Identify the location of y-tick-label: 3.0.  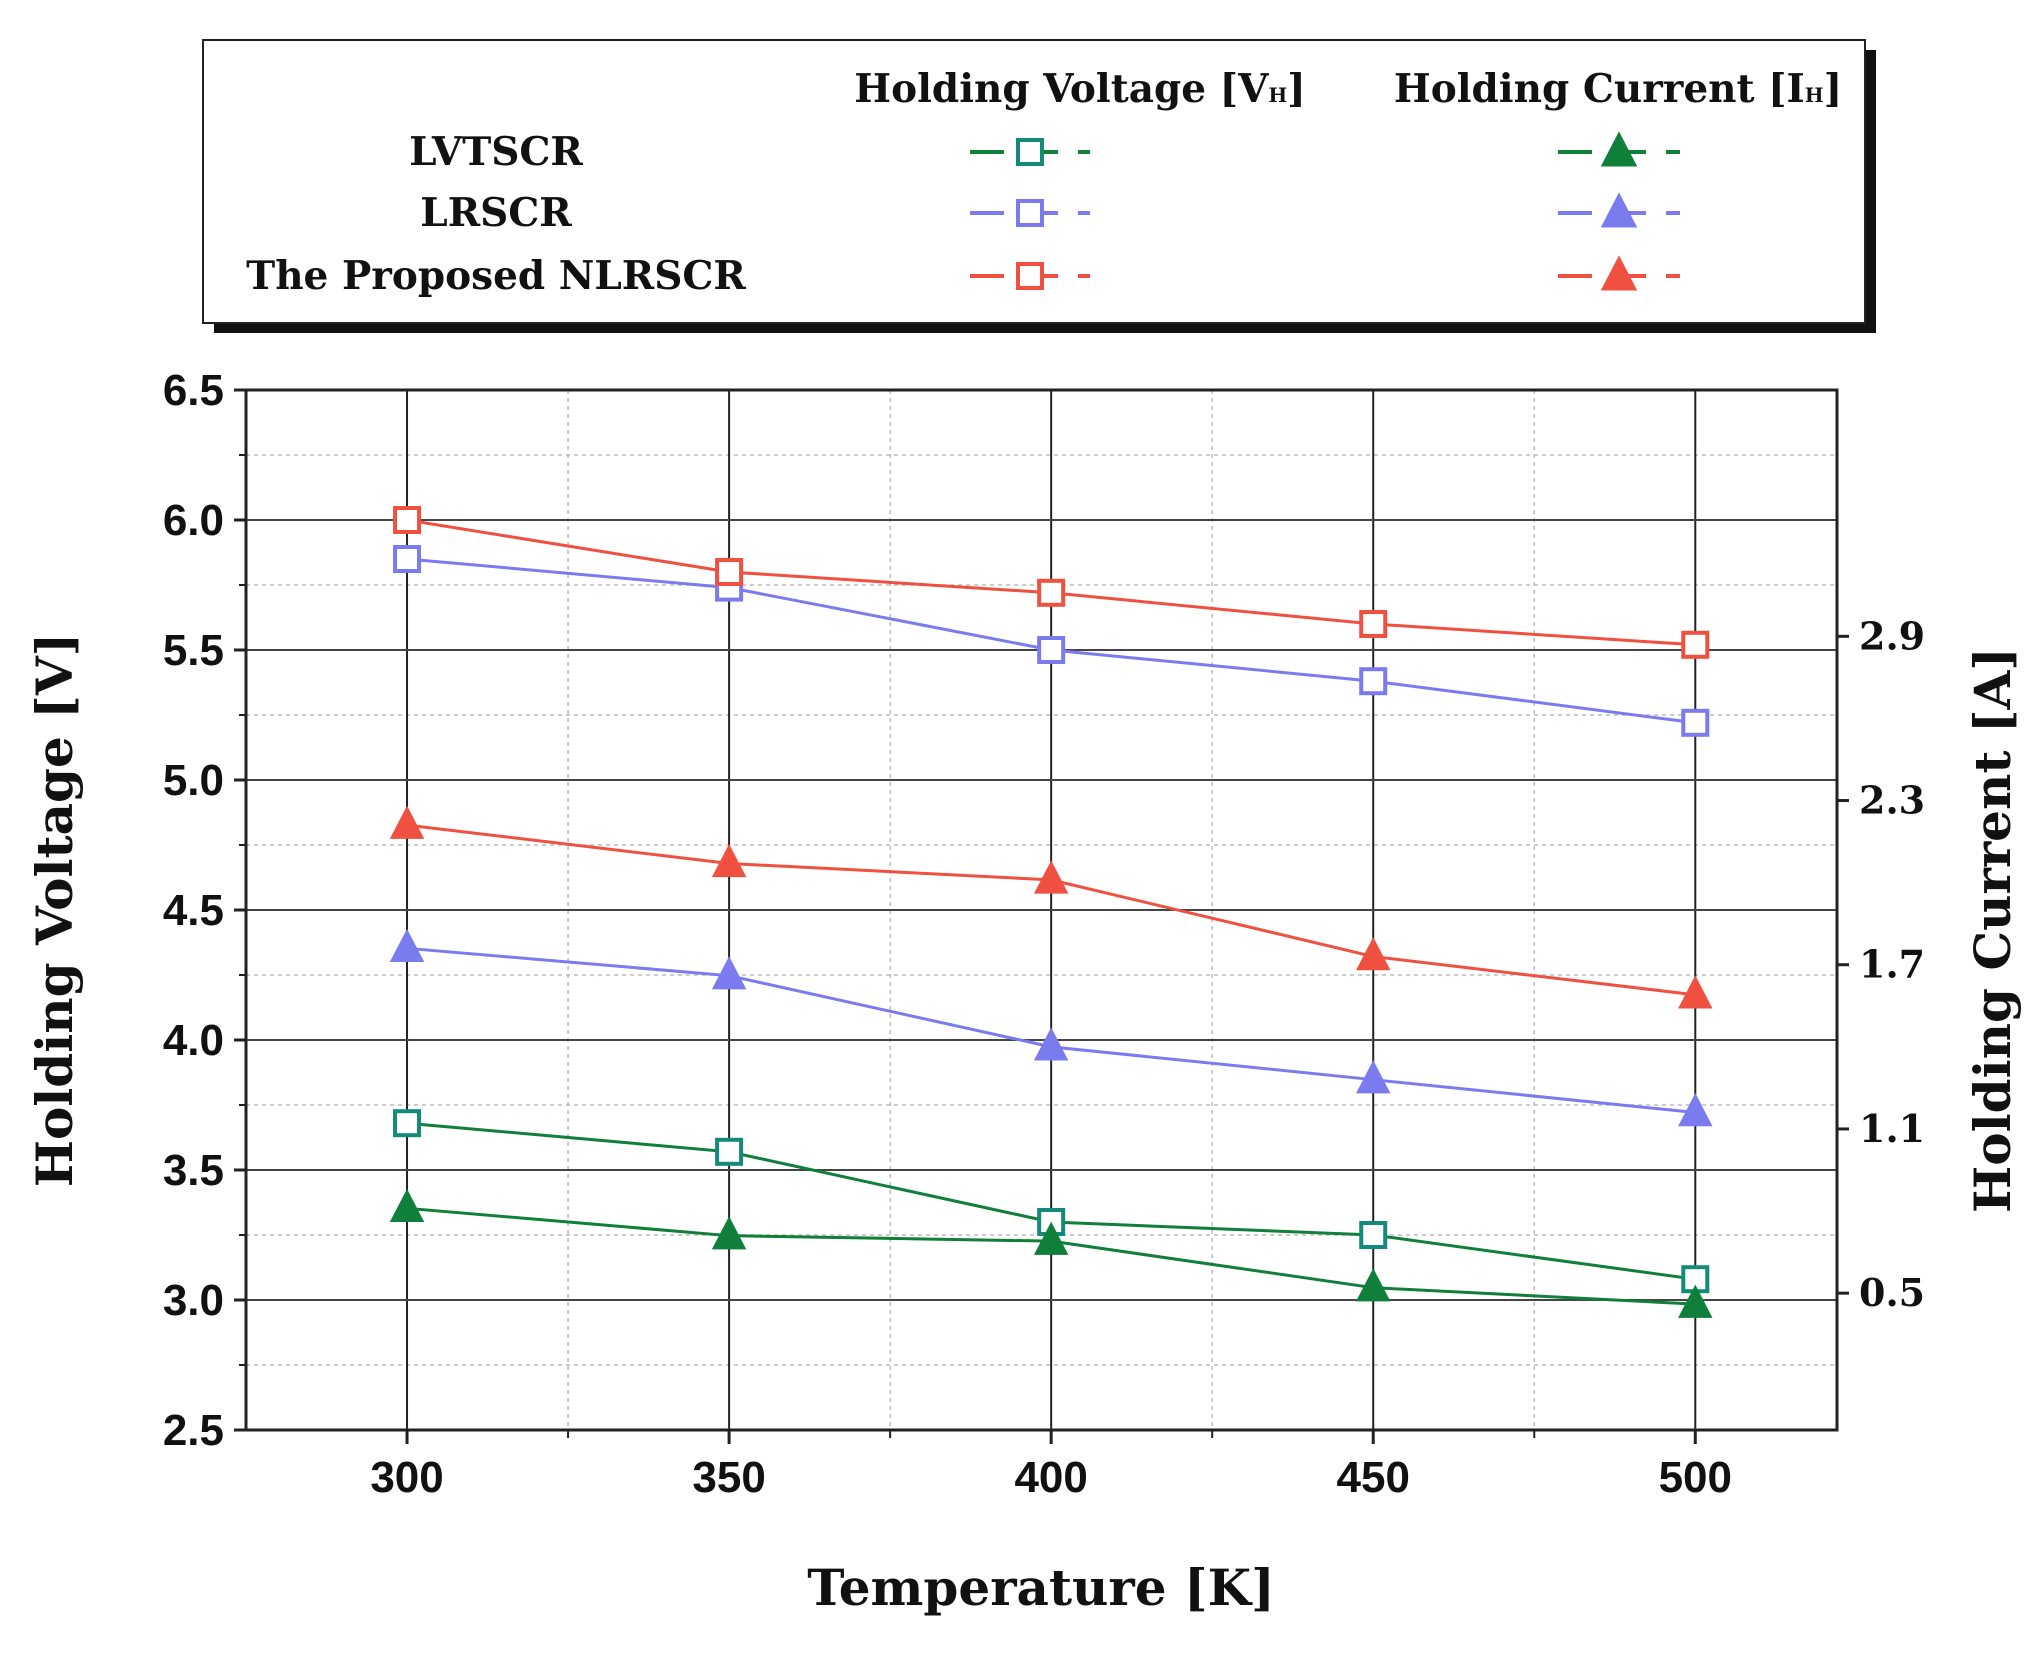
(193, 1300).